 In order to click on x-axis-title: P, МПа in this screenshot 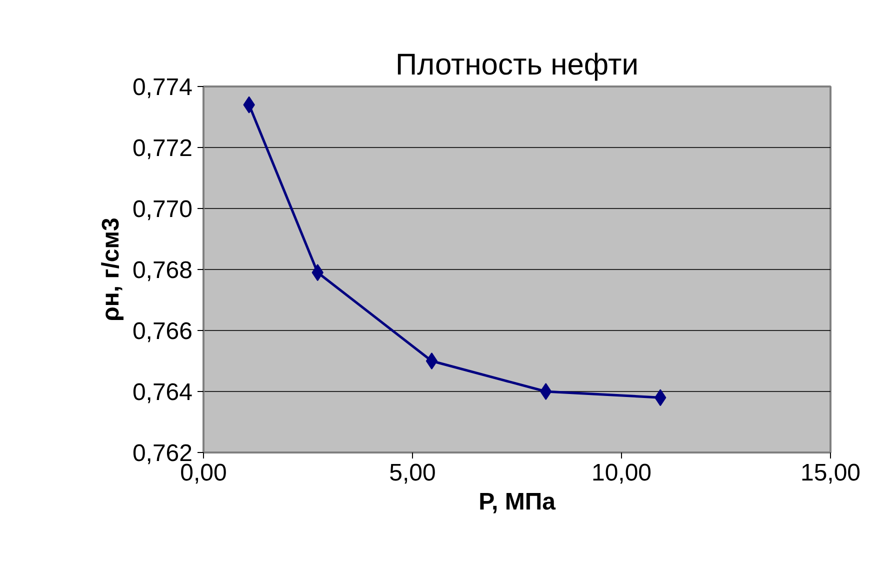, I will do `click(517, 502)`.